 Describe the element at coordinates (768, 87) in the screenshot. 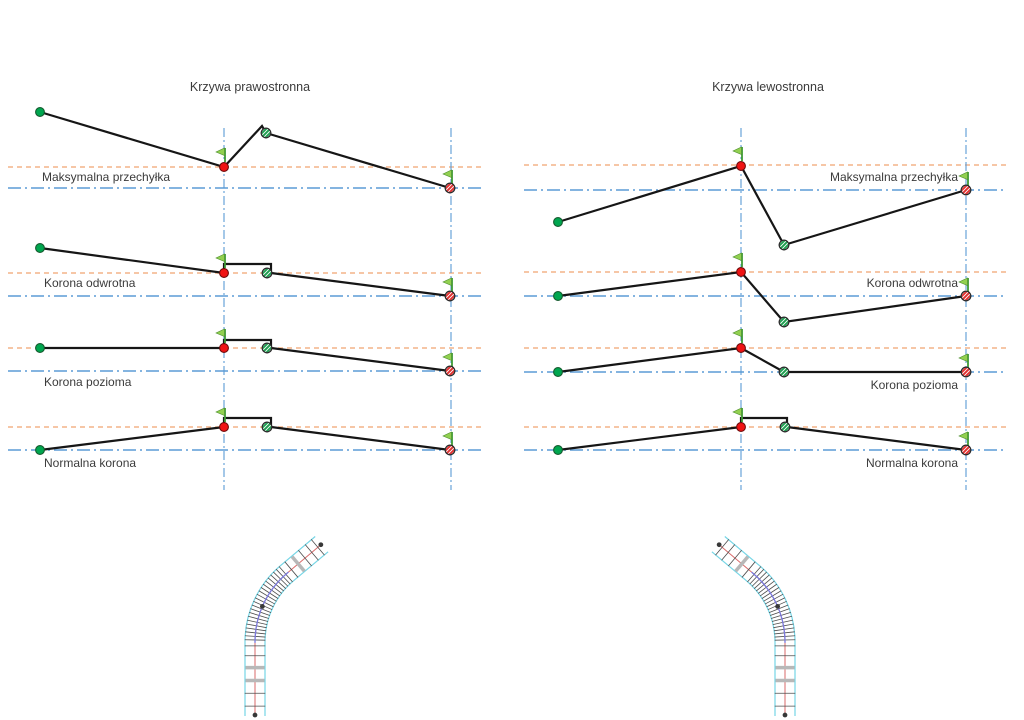

I see `column-title-left-curve: Krzywa lewostronna` at that location.